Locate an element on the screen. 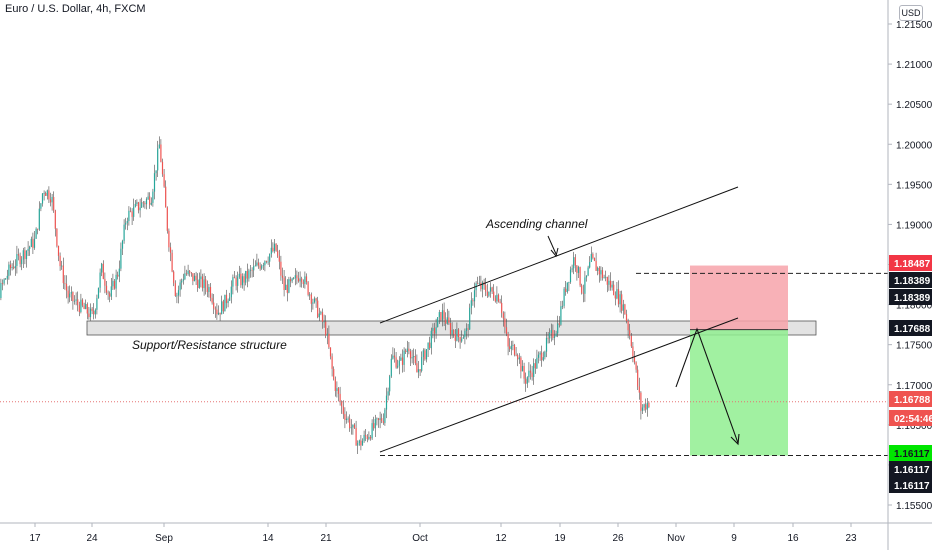 The height and width of the screenshot is (555, 932). currency-button: USD is located at coordinates (911, 13).